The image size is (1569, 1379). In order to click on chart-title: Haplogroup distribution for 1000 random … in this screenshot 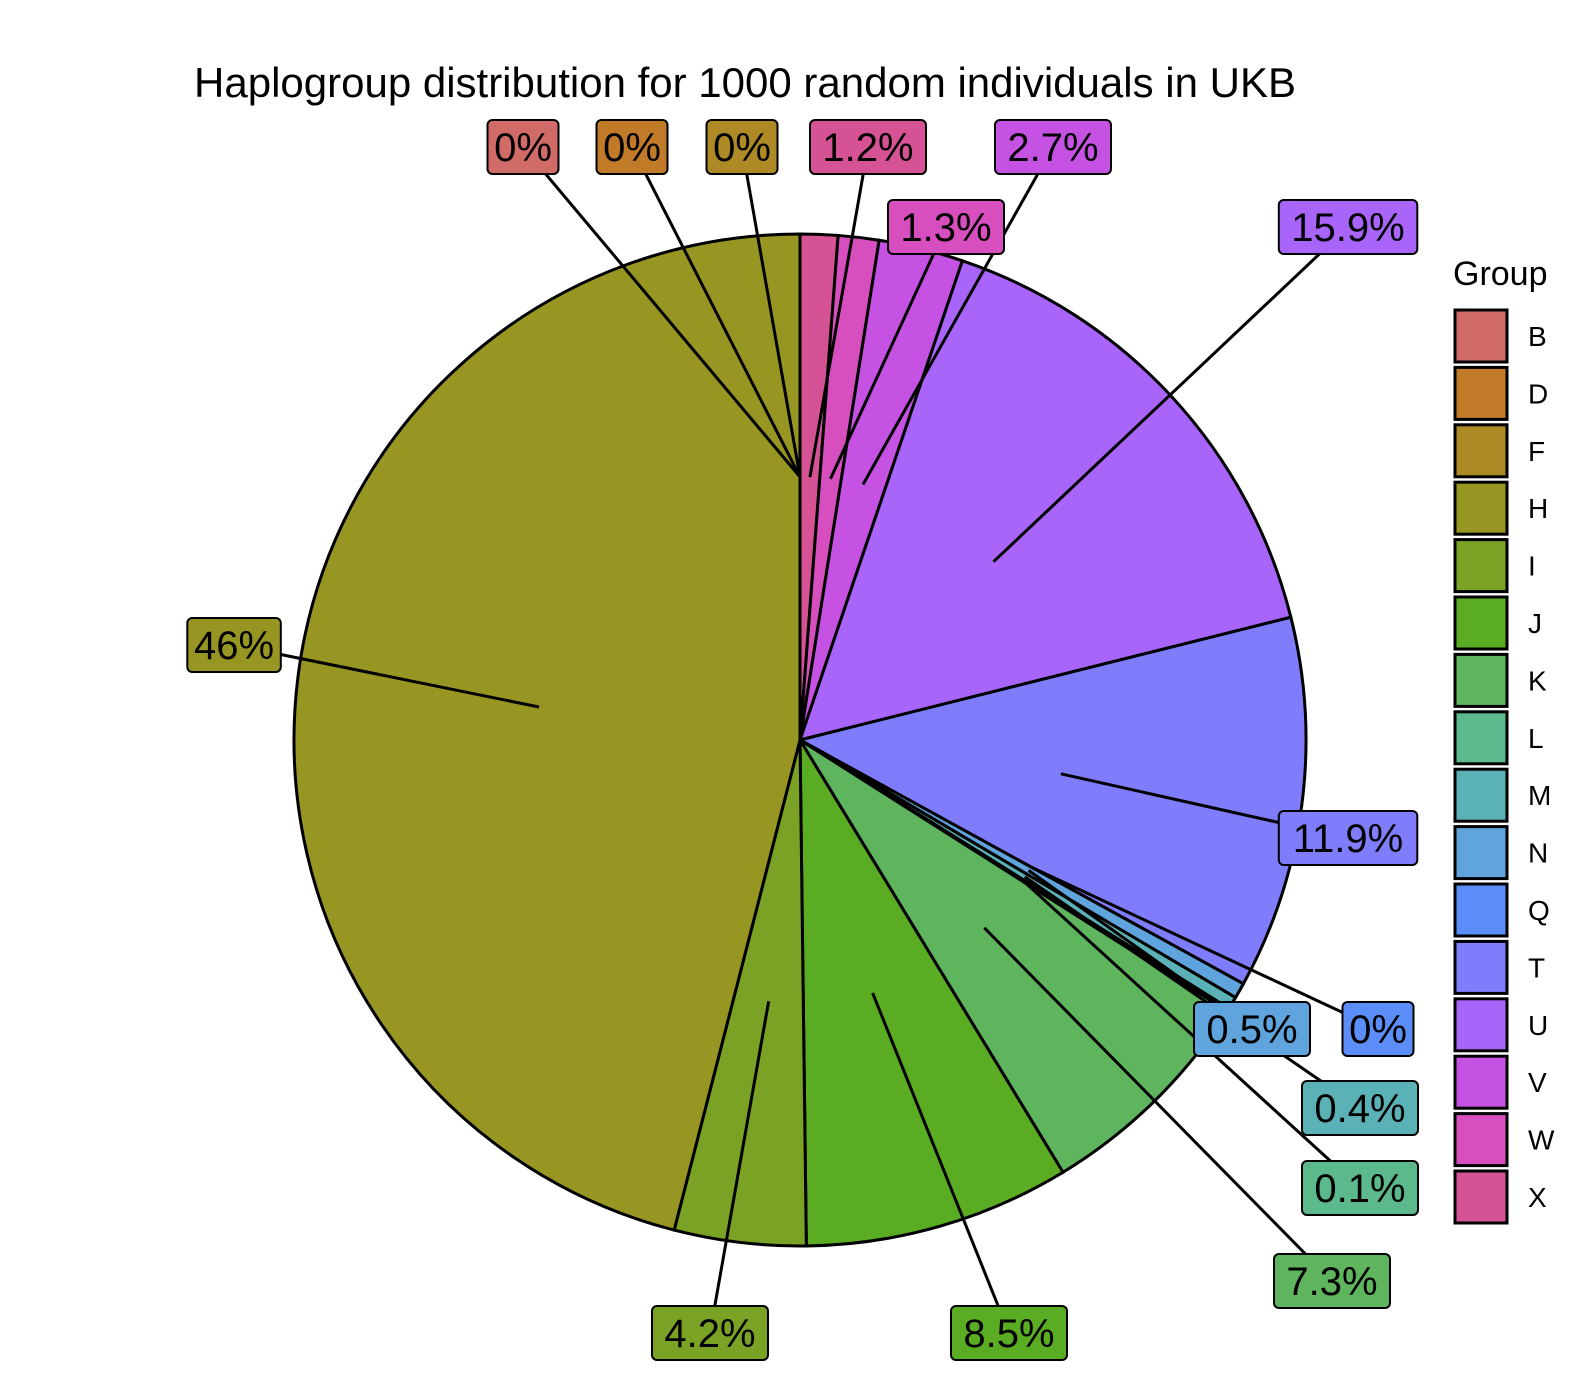, I will do `click(745, 82)`.